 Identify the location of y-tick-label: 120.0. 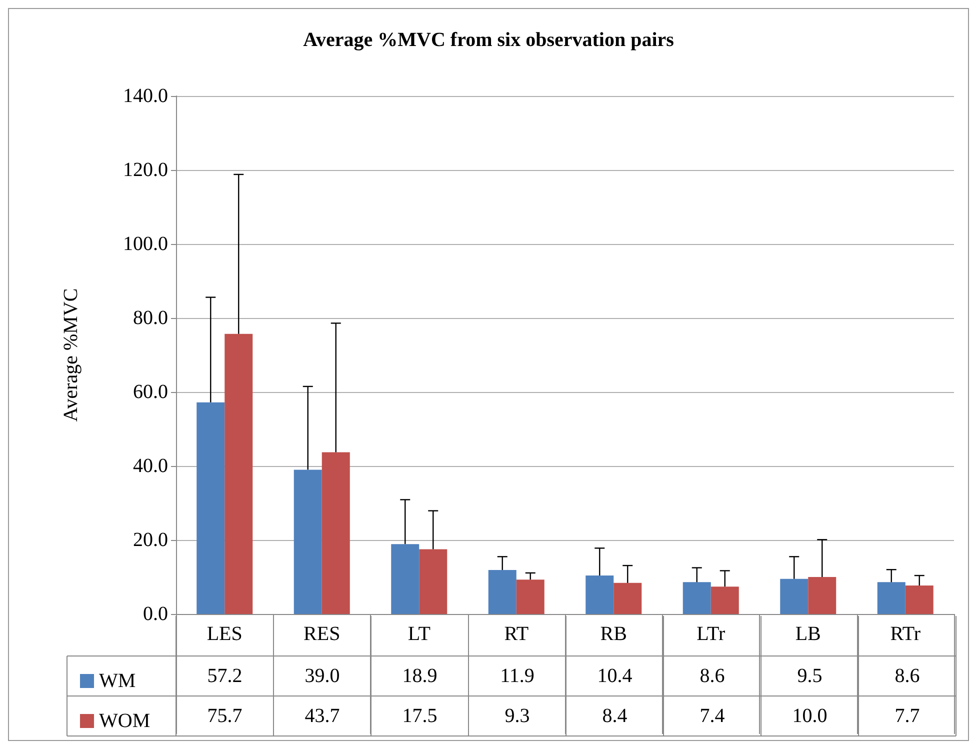
(145, 170).